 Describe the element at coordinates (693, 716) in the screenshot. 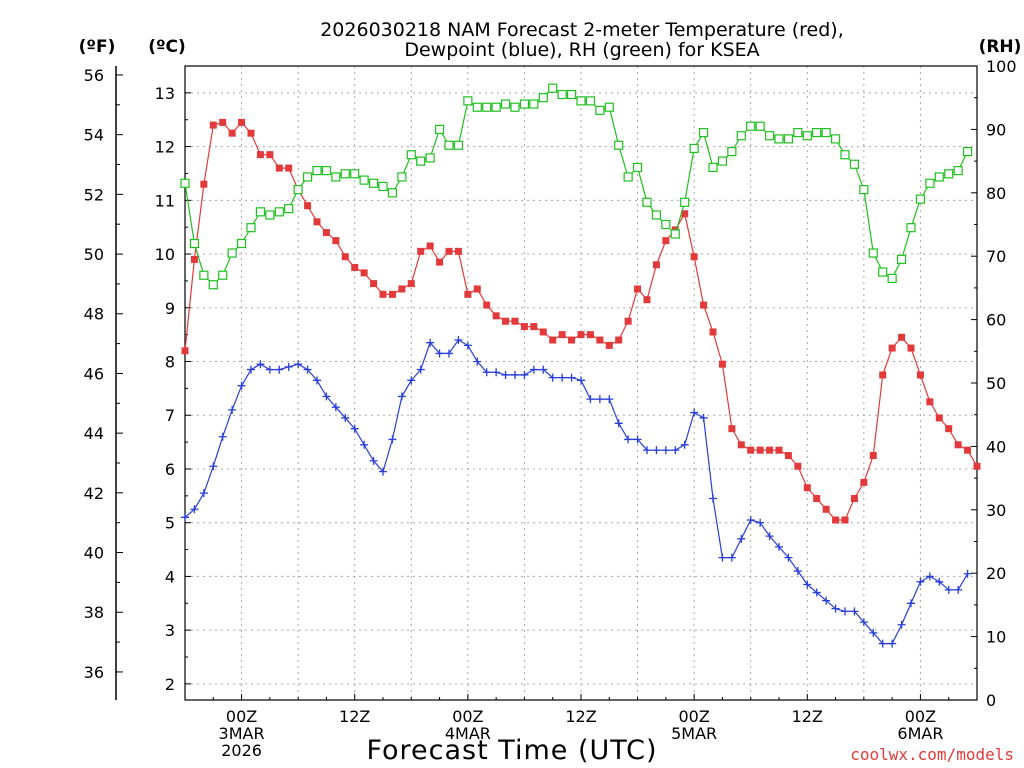

I see `x-tick-label: 00Z` at that location.